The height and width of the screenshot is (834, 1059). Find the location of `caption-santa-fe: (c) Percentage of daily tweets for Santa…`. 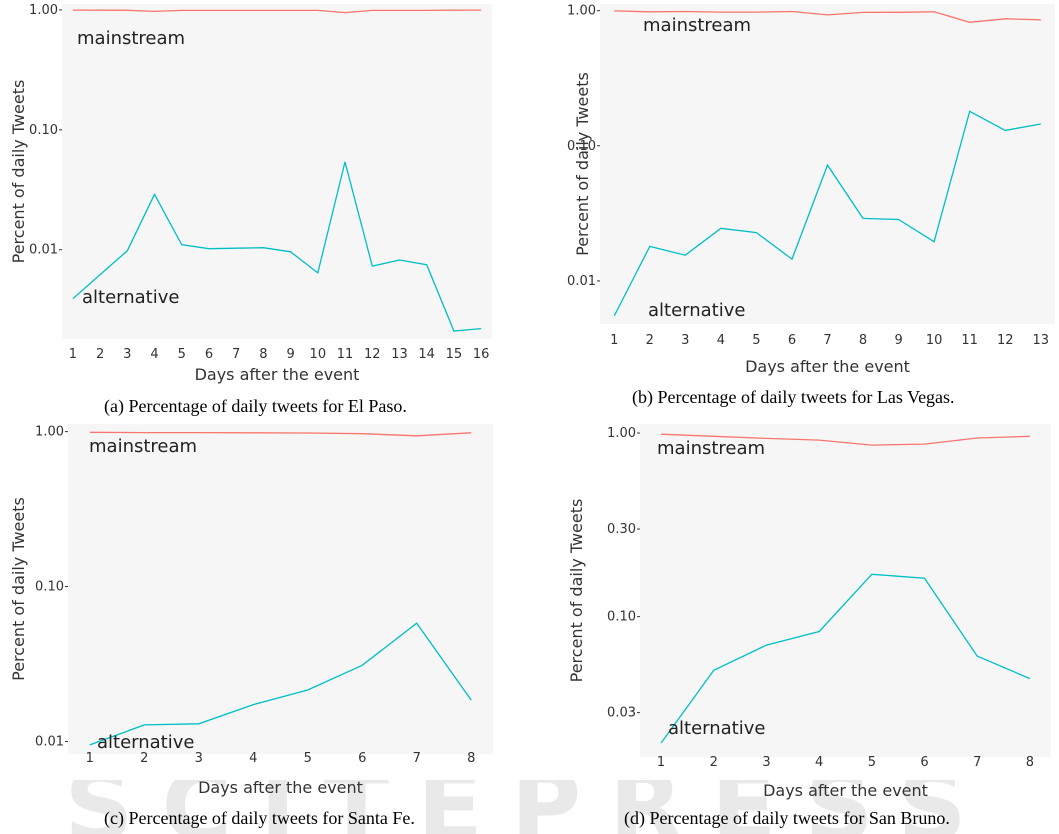

caption-santa-fe: (c) Percentage of daily tweets for Santa… is located at coordinates (259, 818).